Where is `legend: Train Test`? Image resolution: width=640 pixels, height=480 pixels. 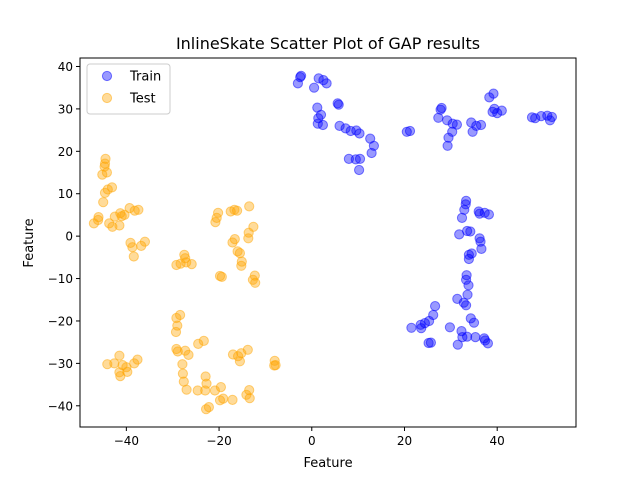
legend: Train Test is located at coordinates (128, 89).